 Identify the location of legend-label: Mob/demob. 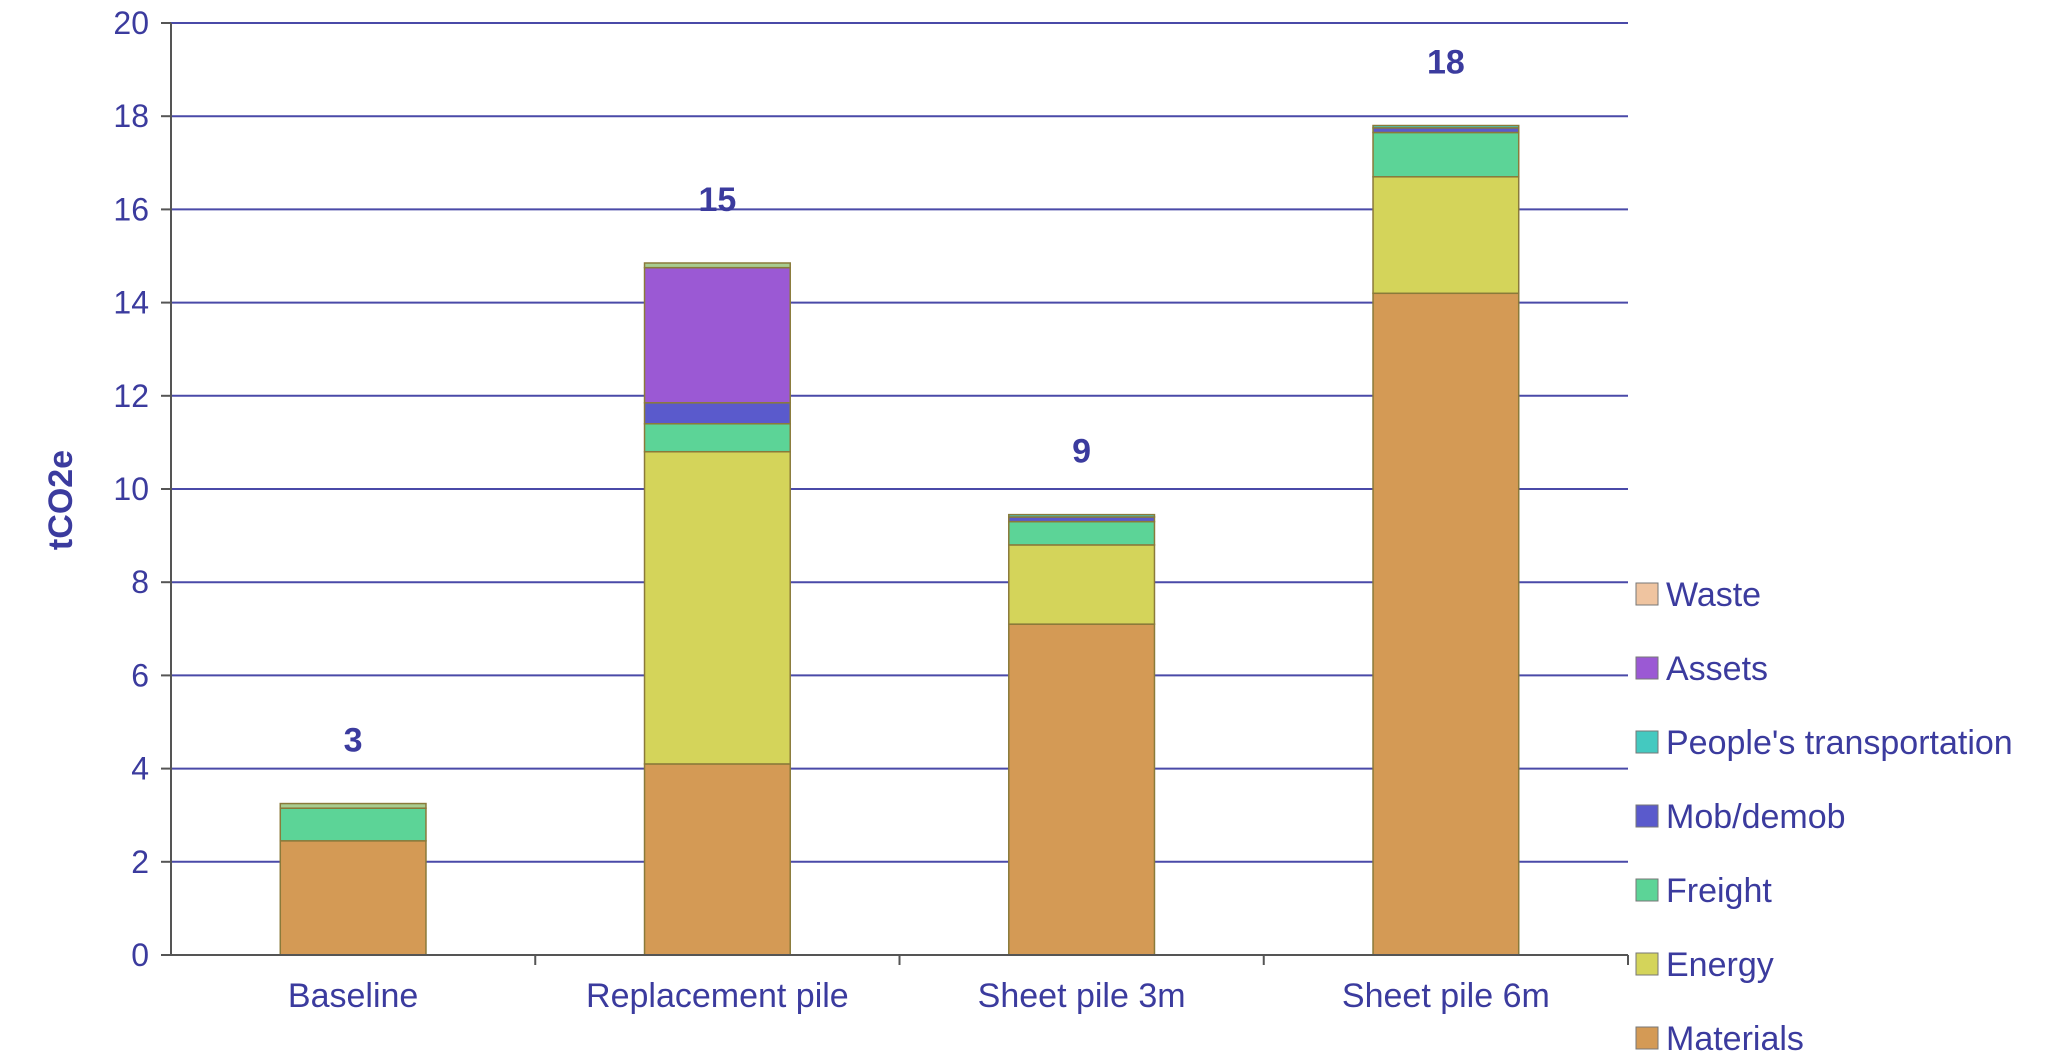
(1756, 817).